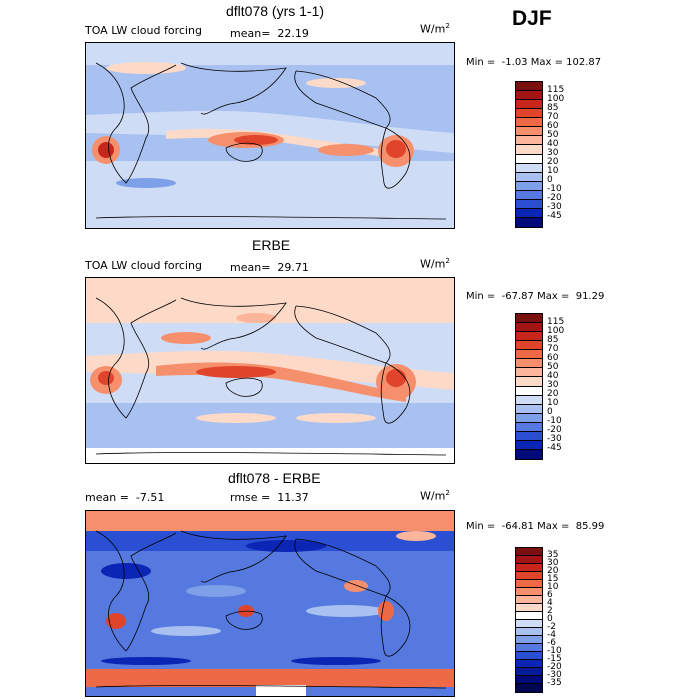  I want to click on panel2-units-base: W/m, so click(433, 264).